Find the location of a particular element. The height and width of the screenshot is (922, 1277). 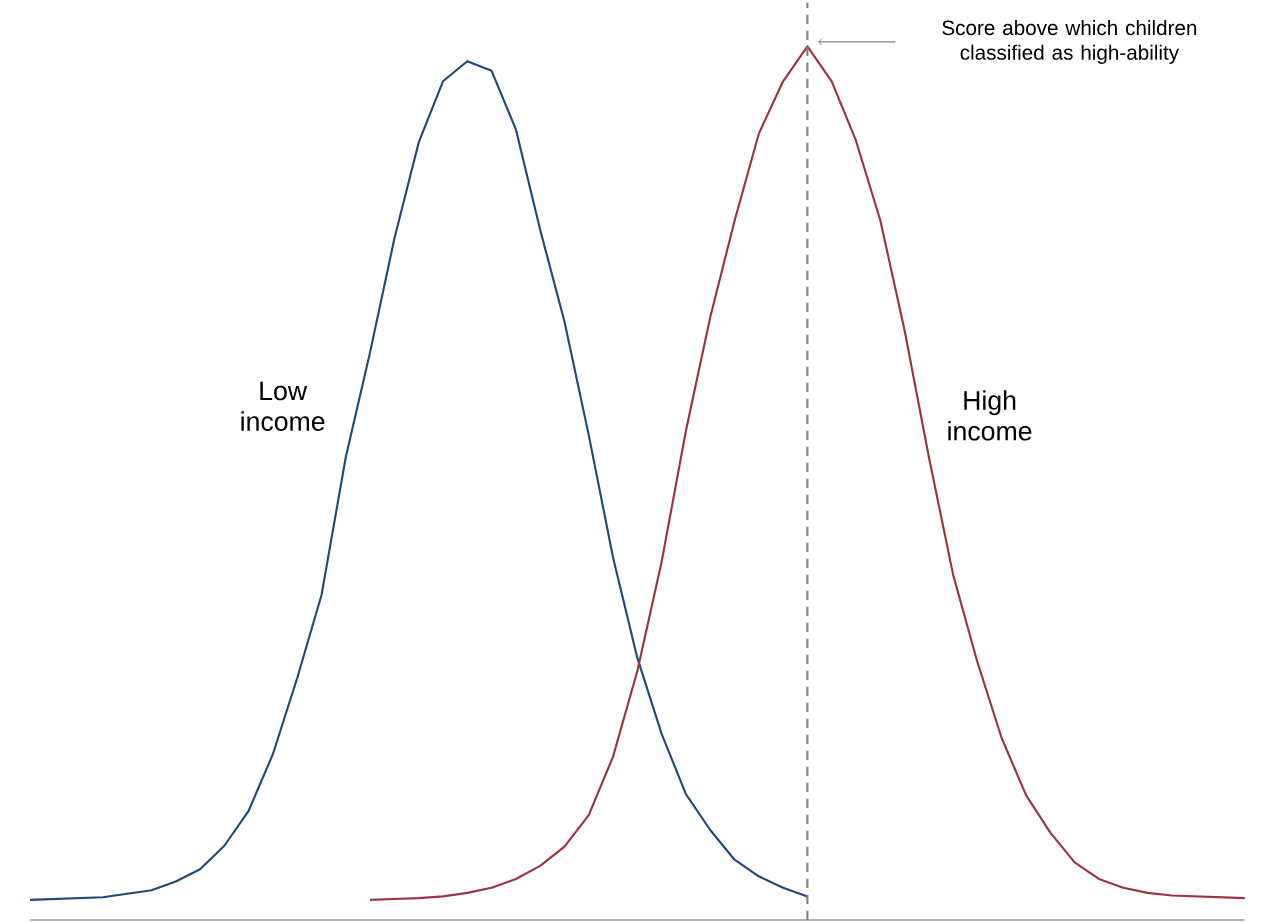

series-label: Low income is located at coordinates (283, 406).